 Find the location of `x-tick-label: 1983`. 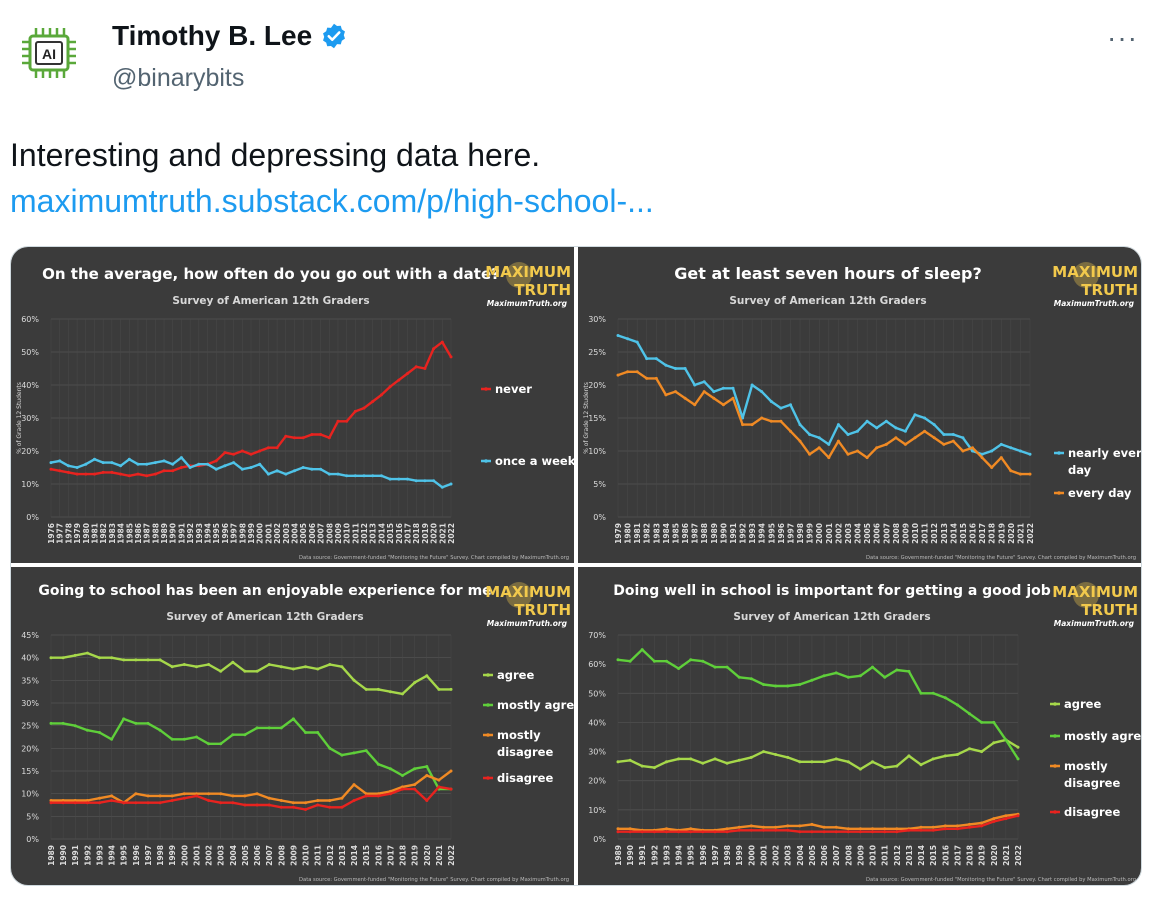

x-tick-label: 1983 is located at coordinates (112, 533).